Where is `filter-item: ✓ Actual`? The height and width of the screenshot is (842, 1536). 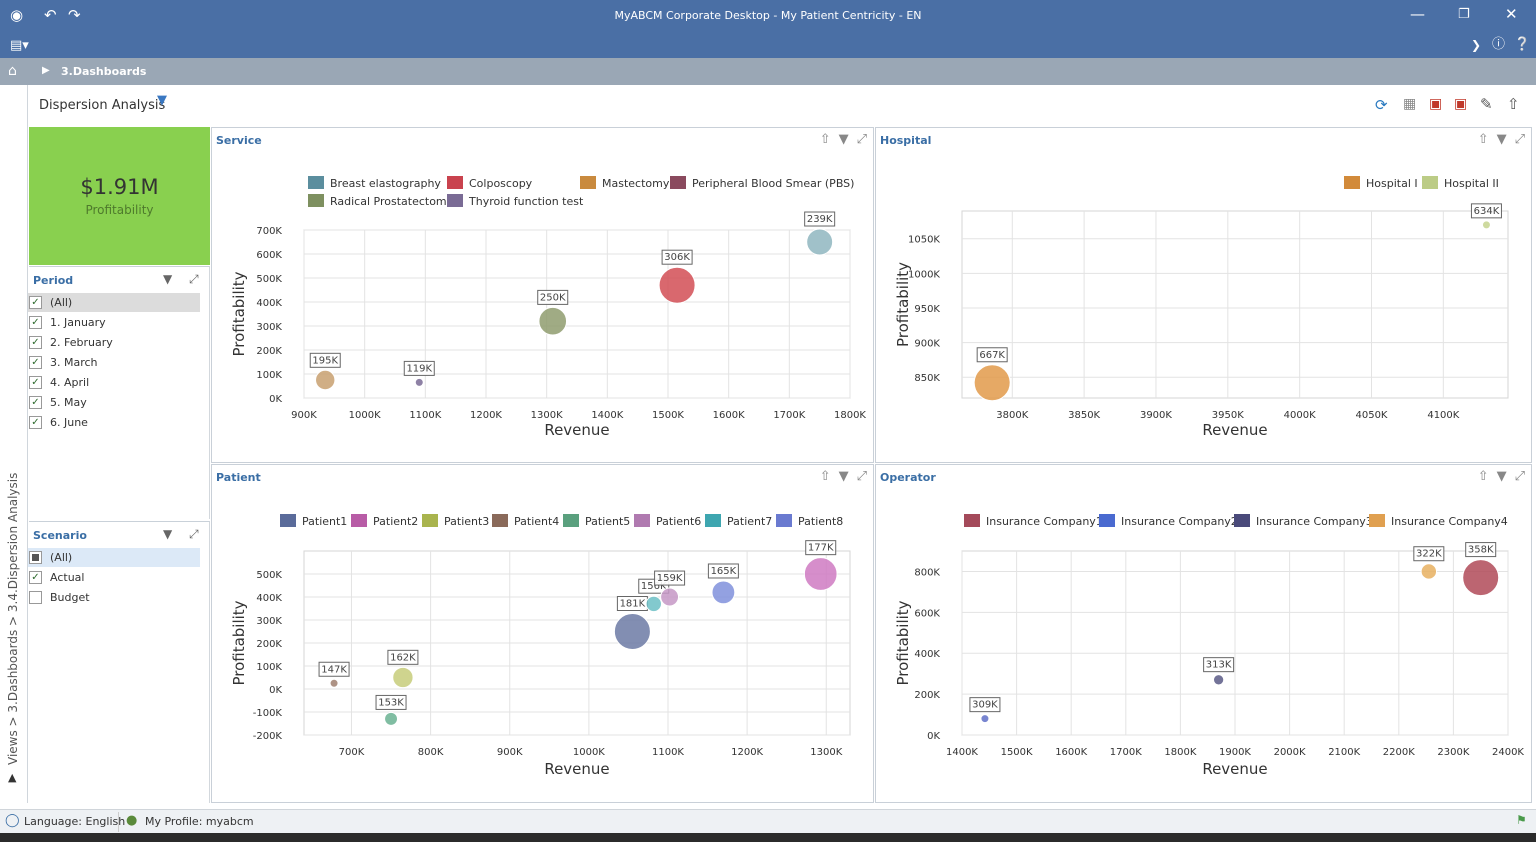 filter-item: ✓ Actual is located at coordinates (114, 577).